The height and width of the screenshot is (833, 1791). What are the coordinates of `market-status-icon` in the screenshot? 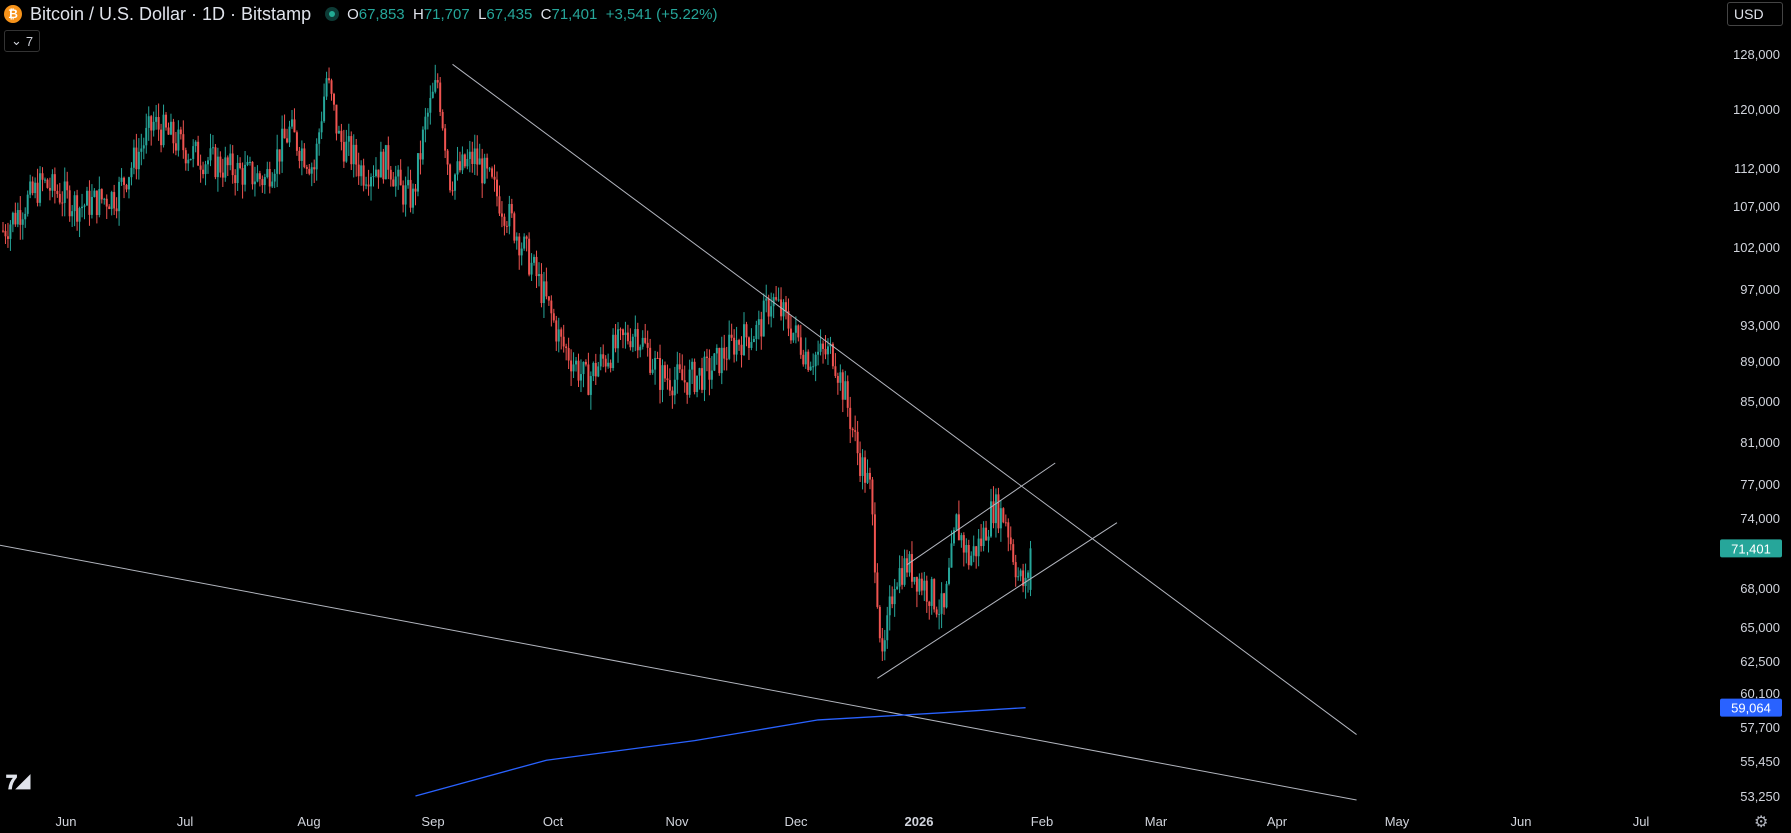 It's located at (332, 14).